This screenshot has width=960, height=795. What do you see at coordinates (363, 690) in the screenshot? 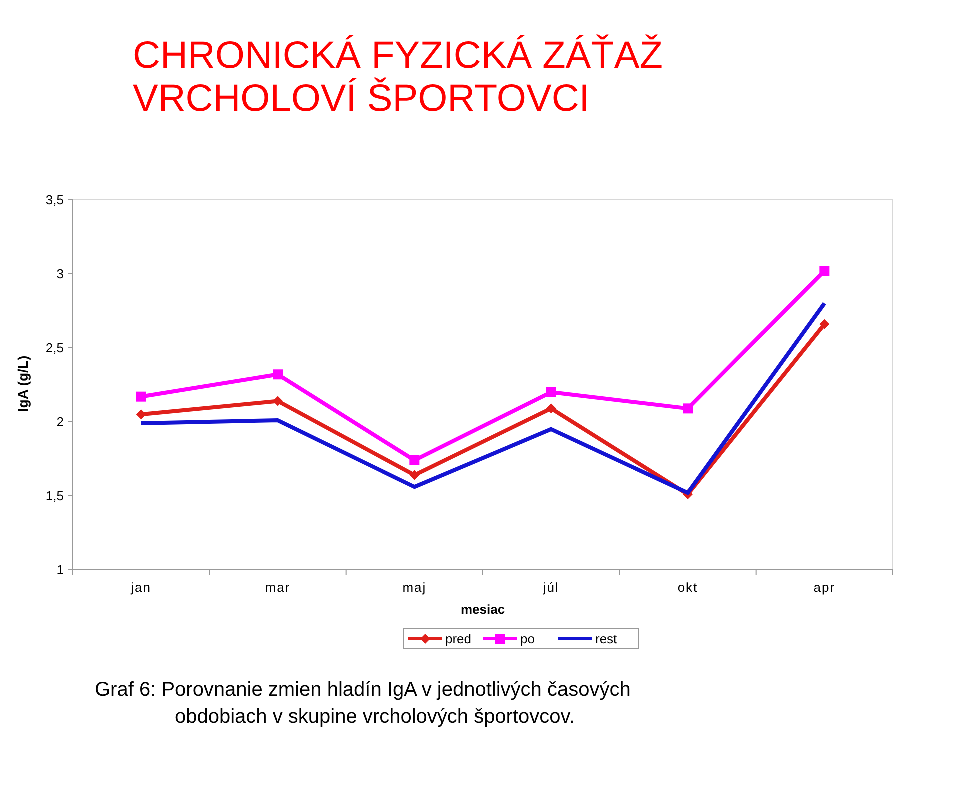
I see `text: Graf 6: Porovnanie zmien hladín IgA v jednotlivých časových` at bounding box center [363, 690].